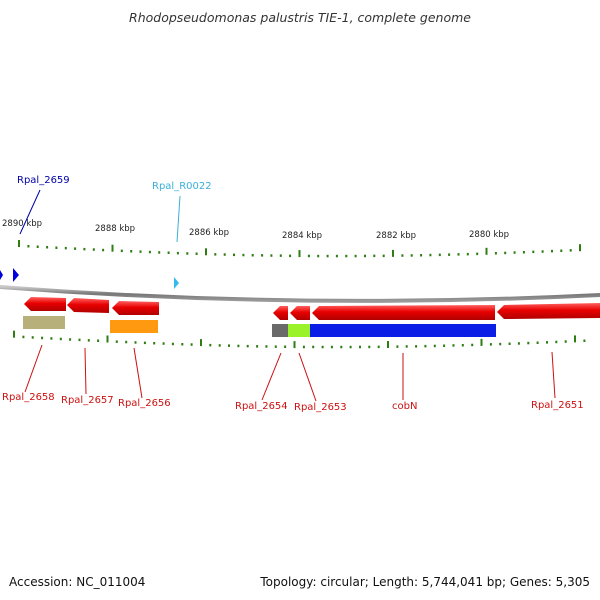  What do you see at coordinates (403, 312) in the screenshot?
I see `gene-cobn` at bounding box center [403, 312].